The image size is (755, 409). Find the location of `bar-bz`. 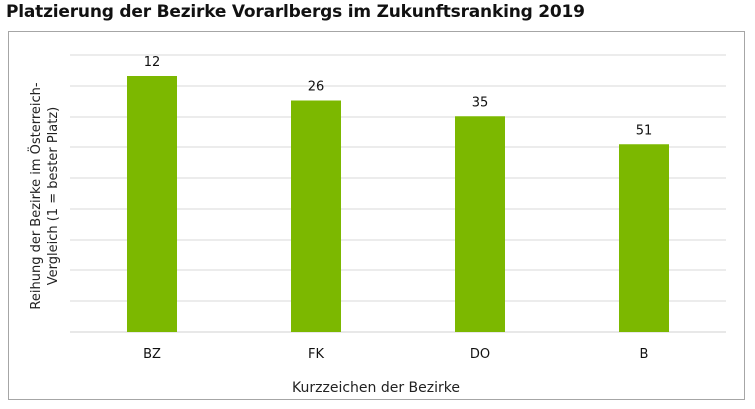

bar-bz is located at coordinates (152, 204).